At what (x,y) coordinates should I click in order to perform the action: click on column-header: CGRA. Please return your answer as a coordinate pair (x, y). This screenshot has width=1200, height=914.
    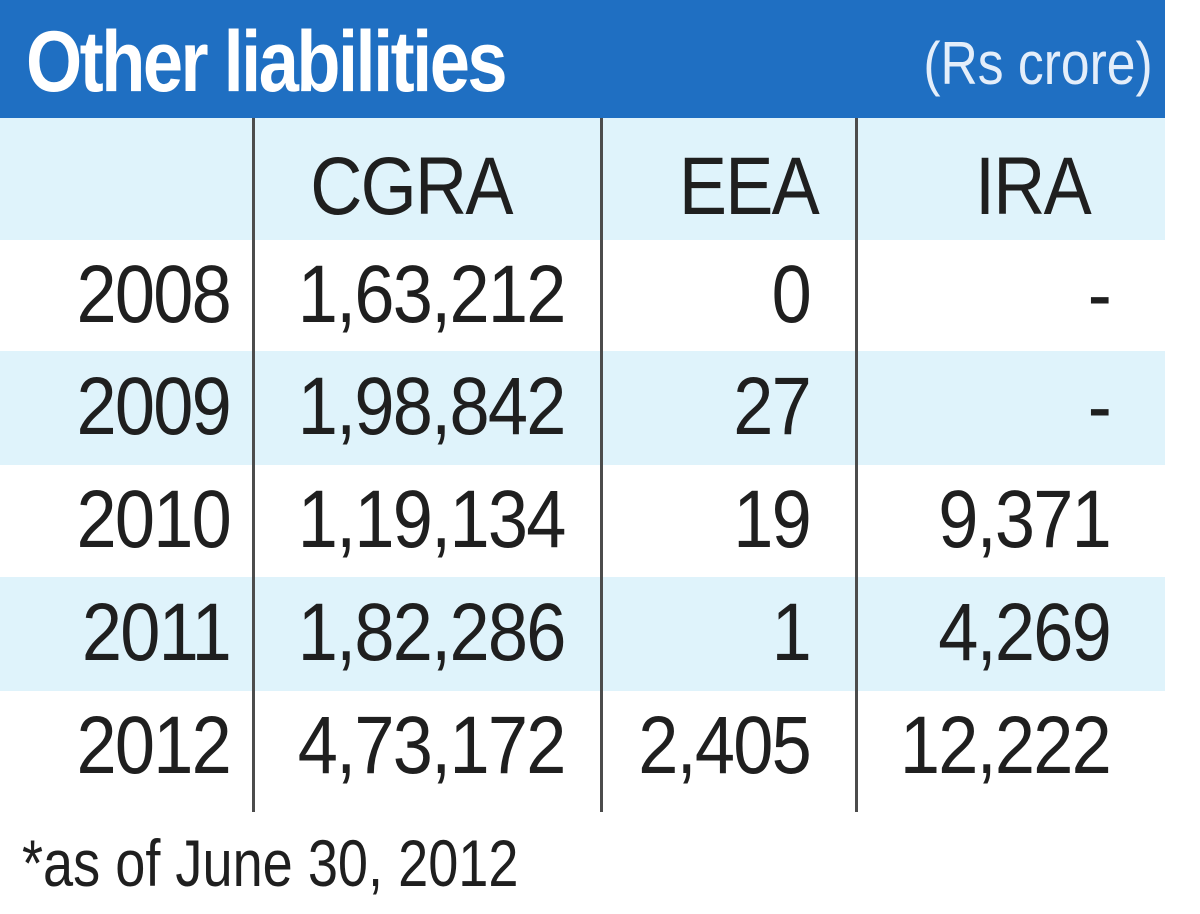
    Looking at the image, I should click on (411, 186).